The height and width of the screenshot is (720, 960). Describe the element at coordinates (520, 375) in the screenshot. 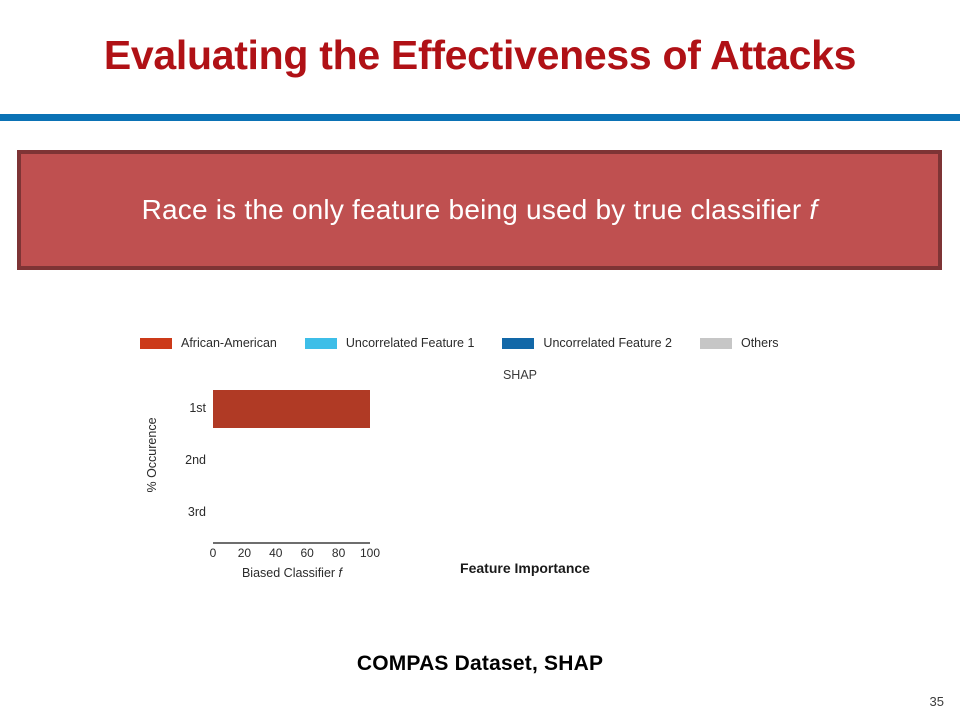

I see `chart-title: SHAP` at that location.